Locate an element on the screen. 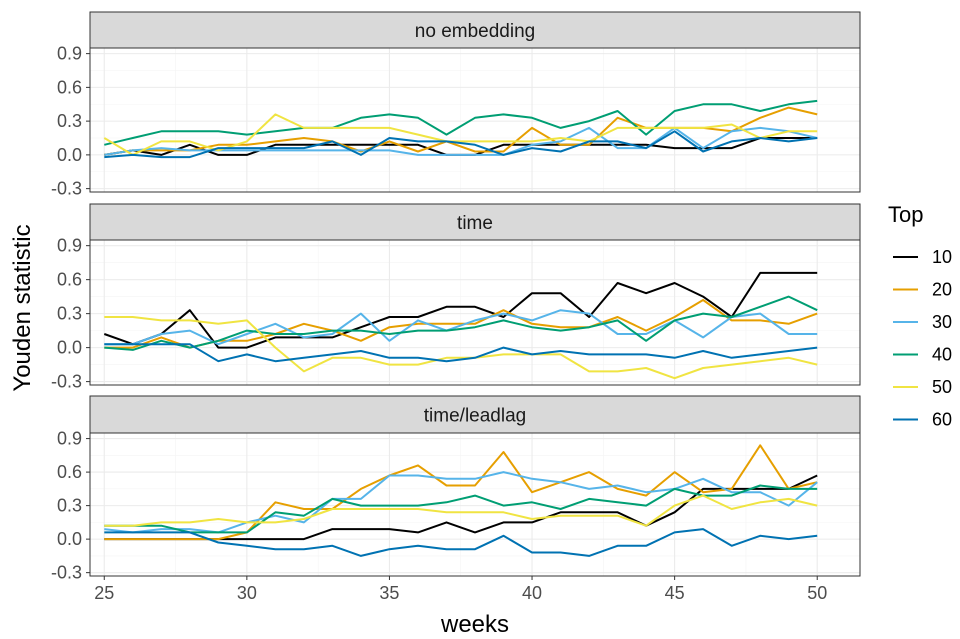 This screenshot has height=639, width=960. legend-label: 40 is located at coordinates (942, 355).